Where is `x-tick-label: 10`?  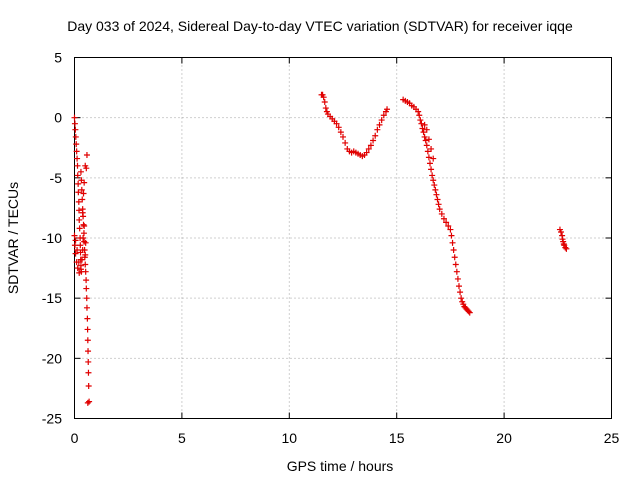
x-tick-label: 10 is located at coordinates (290, 438).